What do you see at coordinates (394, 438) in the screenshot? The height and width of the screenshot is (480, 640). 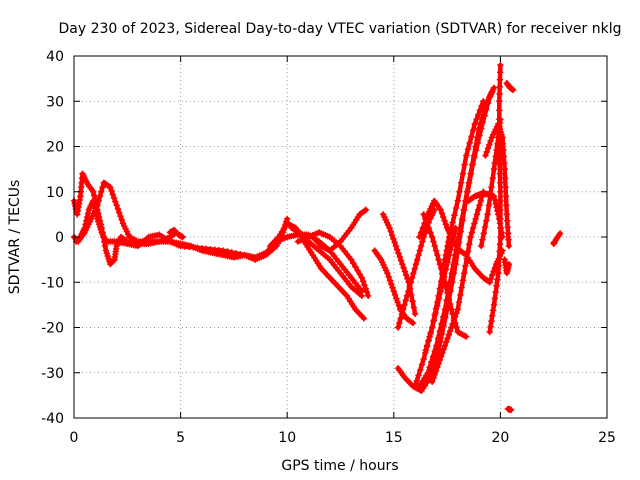 I see `x-tick-label: 15` at bounding box center [394, 438].